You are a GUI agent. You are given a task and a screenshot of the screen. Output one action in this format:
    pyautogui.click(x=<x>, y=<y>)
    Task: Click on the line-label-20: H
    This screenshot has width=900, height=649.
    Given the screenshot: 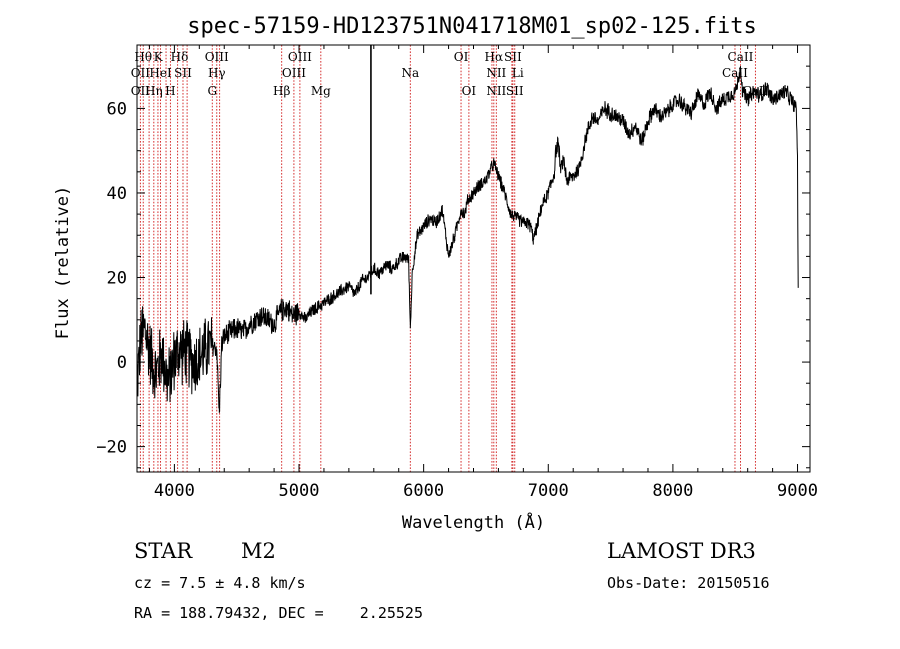 What is the action you would take?
    pyautogui.click(x=170, y=91)
    